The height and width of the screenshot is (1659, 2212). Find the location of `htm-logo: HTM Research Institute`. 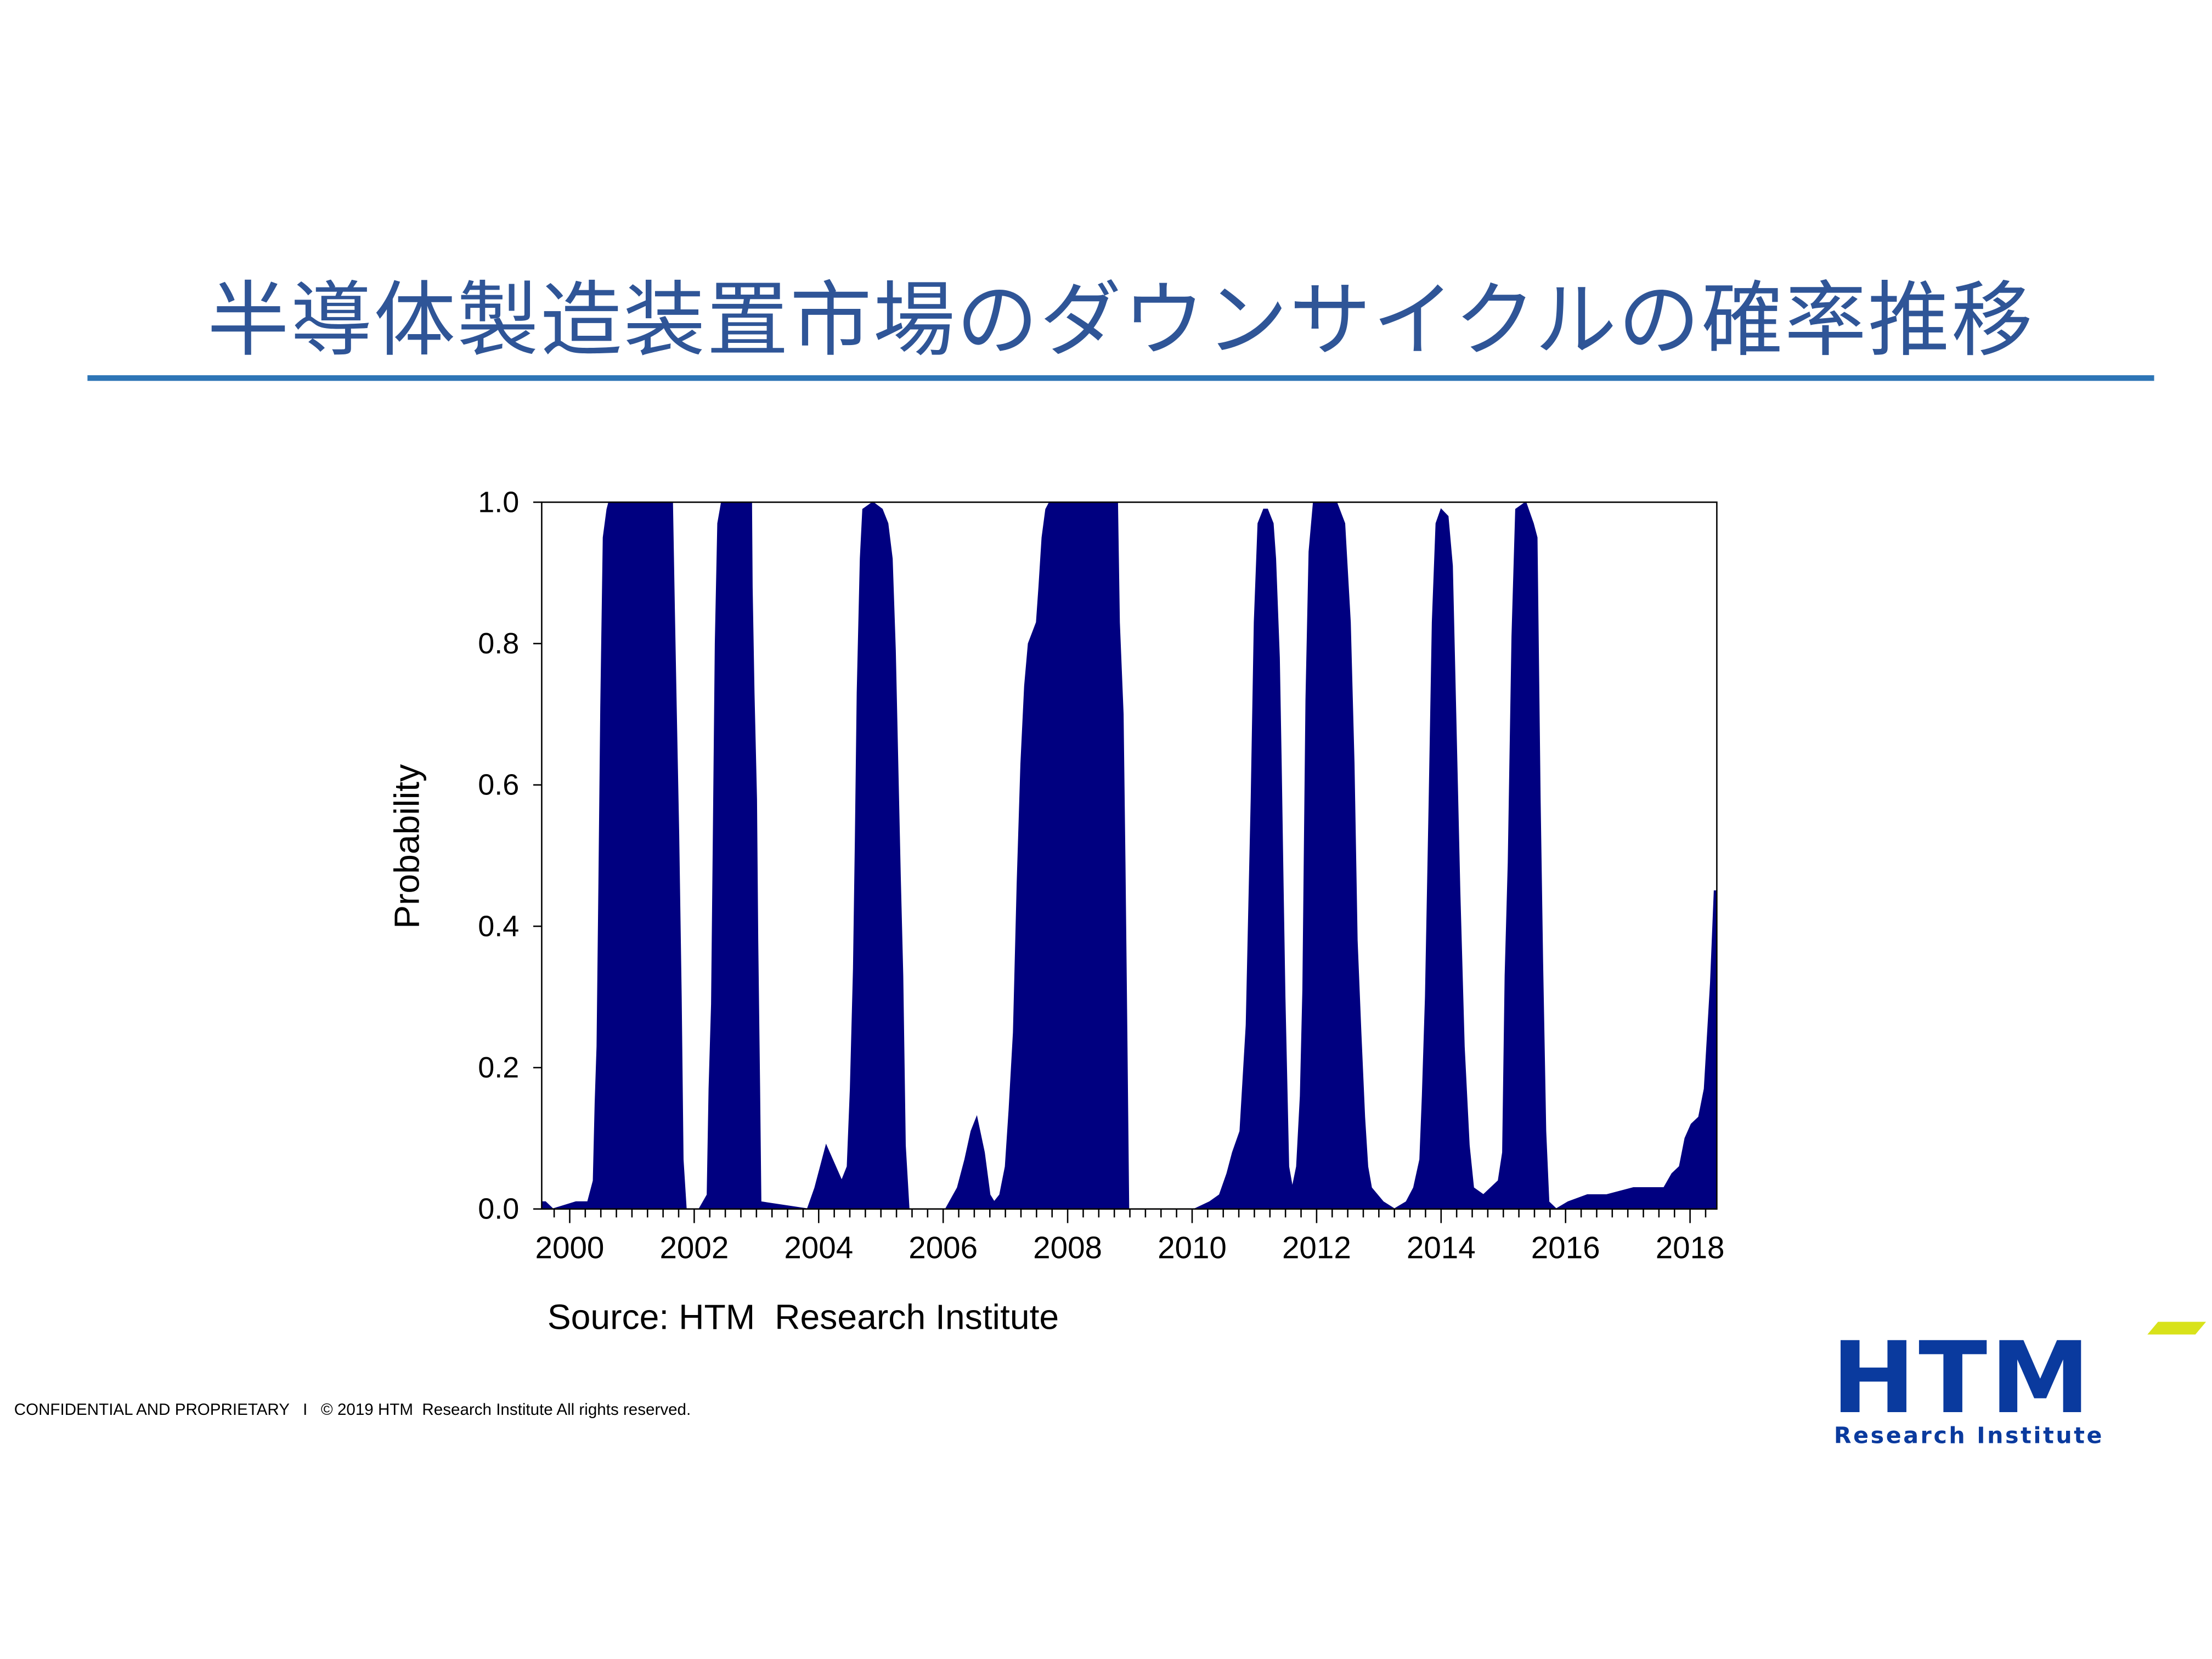

htm-logo: HTM Research Institute is located at coordinates (2019, 1386).